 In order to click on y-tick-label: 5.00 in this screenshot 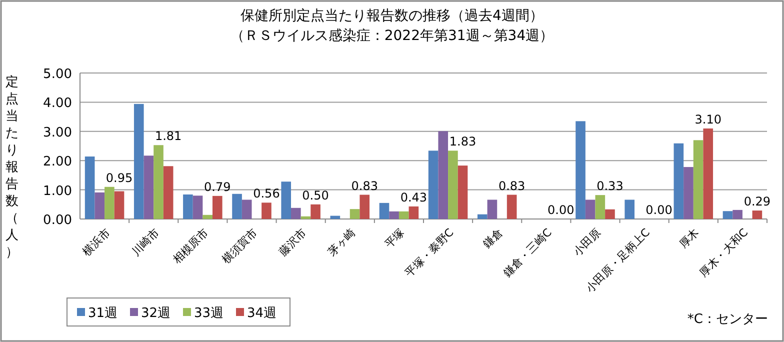, I will do `click(57, 74)`.